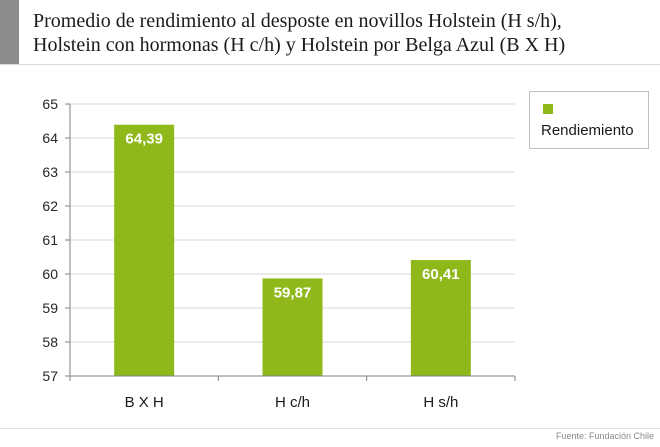 The width and height of the screenshot is (660, 447). Describe the element at coordinates (50, 342) in the screenshot. I see `y-tick-label: 58` at that location.